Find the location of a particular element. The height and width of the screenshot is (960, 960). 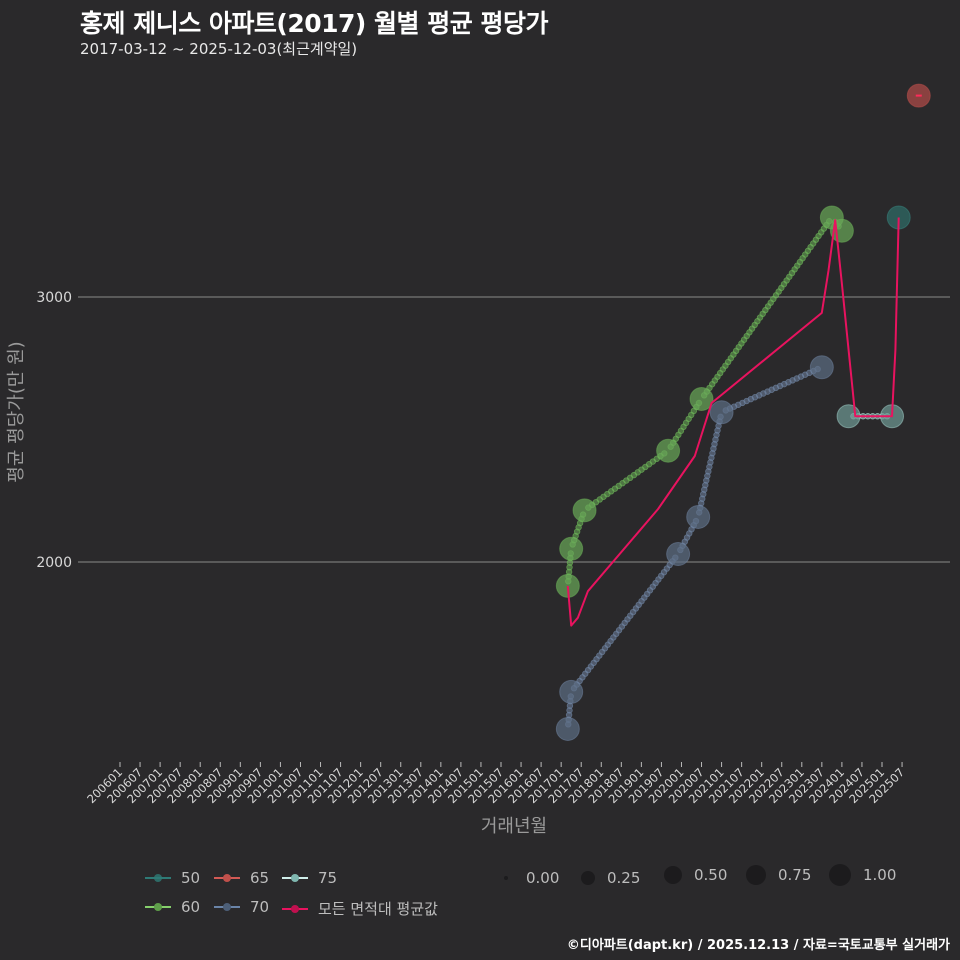

legend-item-50: 50 is located at coordinates (172, 878).